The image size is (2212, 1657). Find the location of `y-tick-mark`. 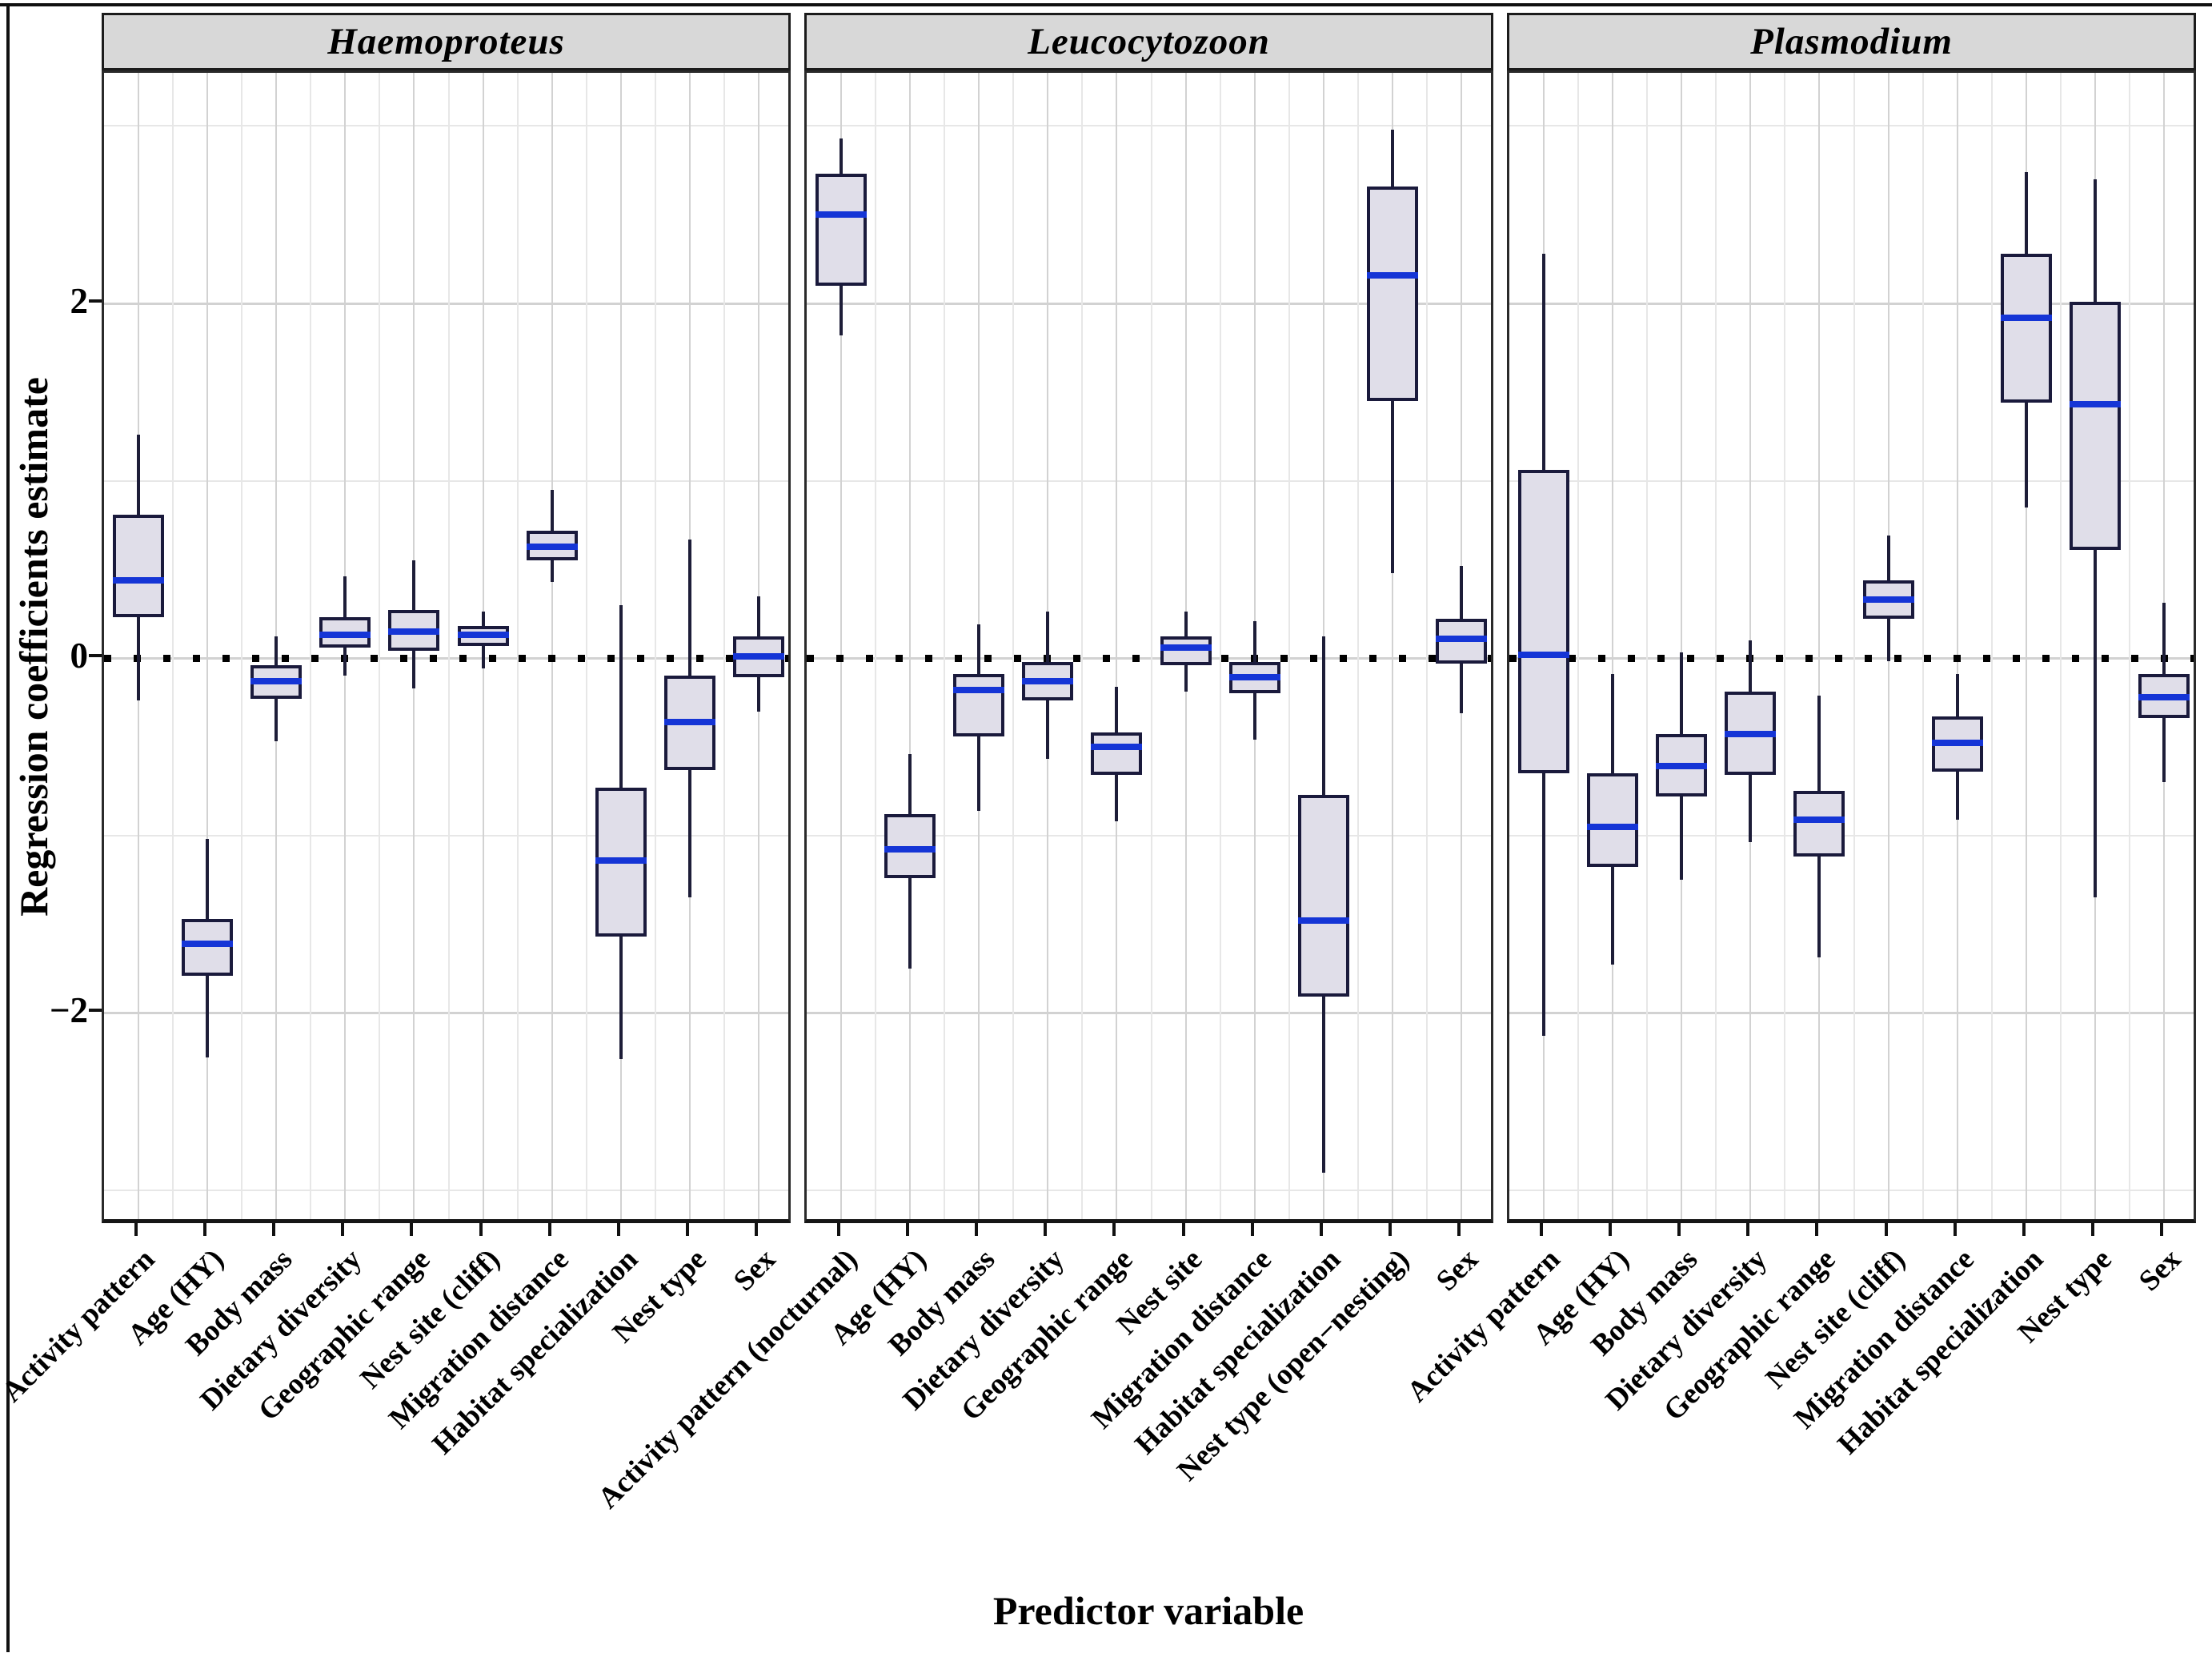

y-tick-mark is located at coordinates (95, 1011).